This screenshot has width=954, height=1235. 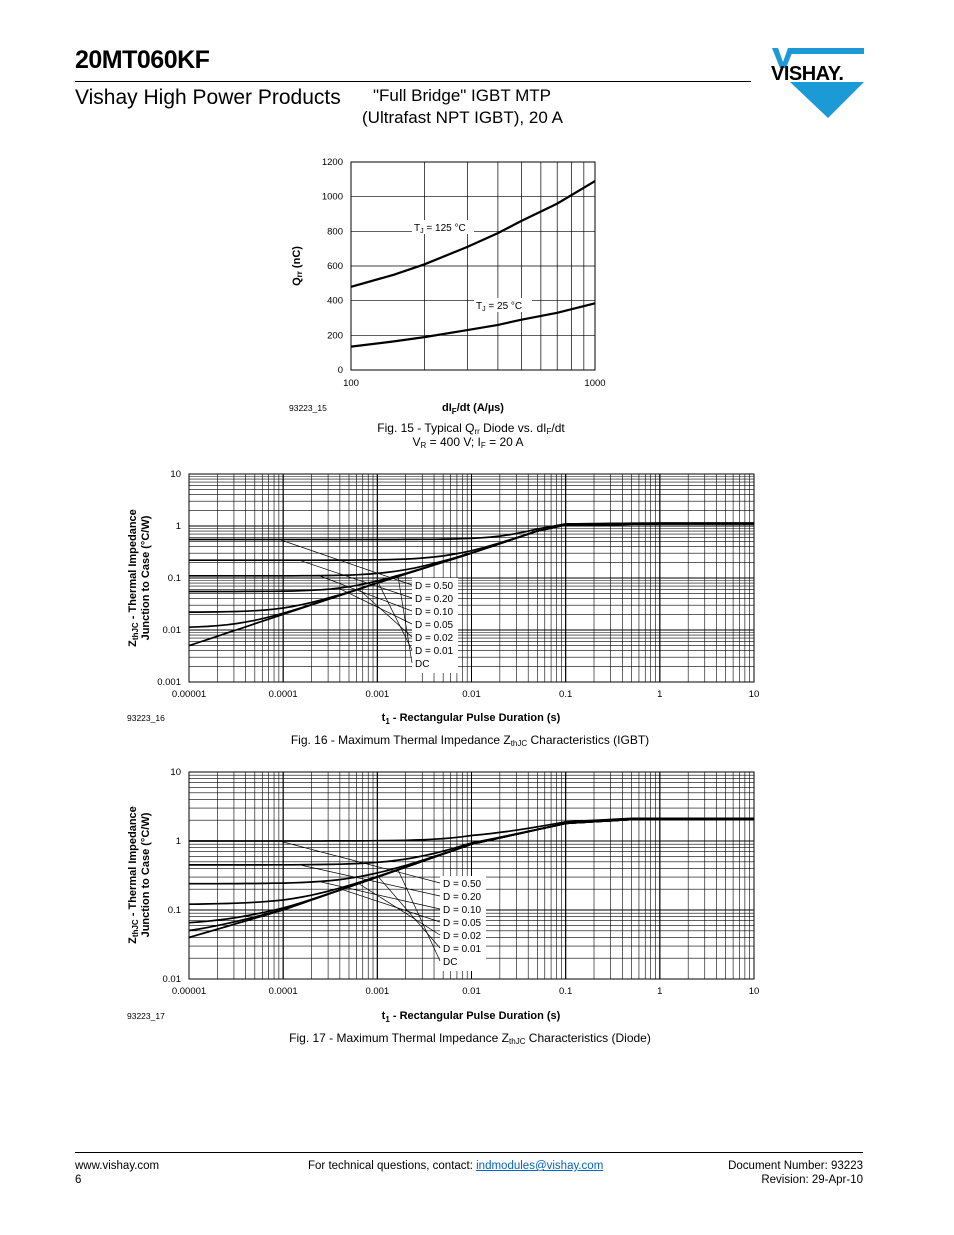 I want to click on fig16-legend-entry: D = 0.02, so click(x=434, y=638).